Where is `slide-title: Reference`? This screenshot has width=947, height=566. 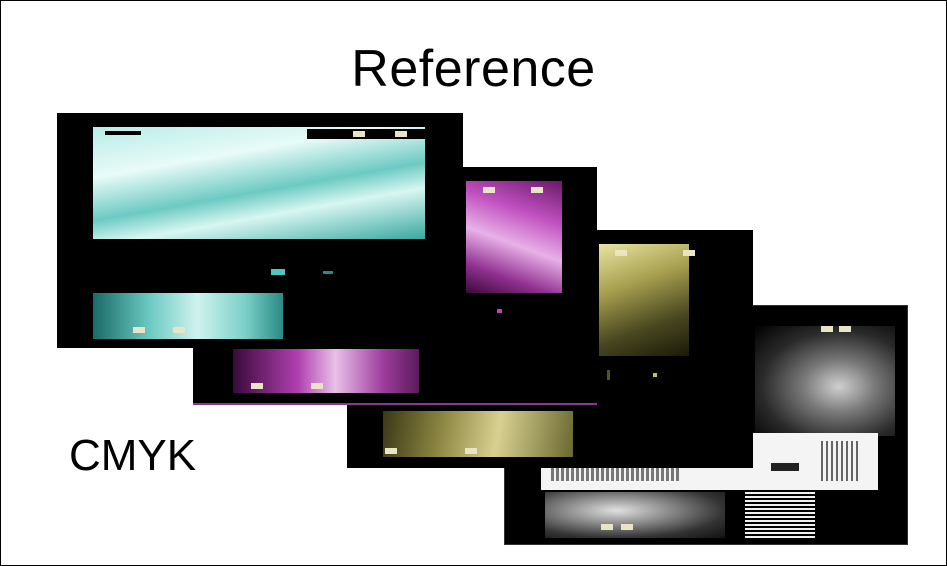
slide-title: Reference is located at coordinates (473, 69).